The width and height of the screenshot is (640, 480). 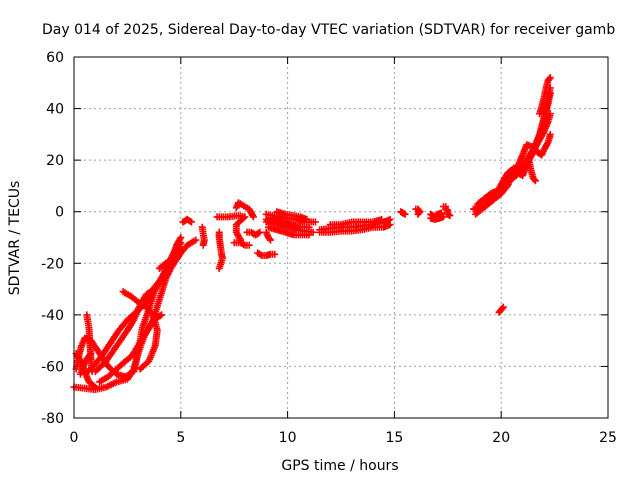 I want to click on y-tick-labels: -80 -60 -40 -20 0 20 40 60, so click(x=52, y=238).